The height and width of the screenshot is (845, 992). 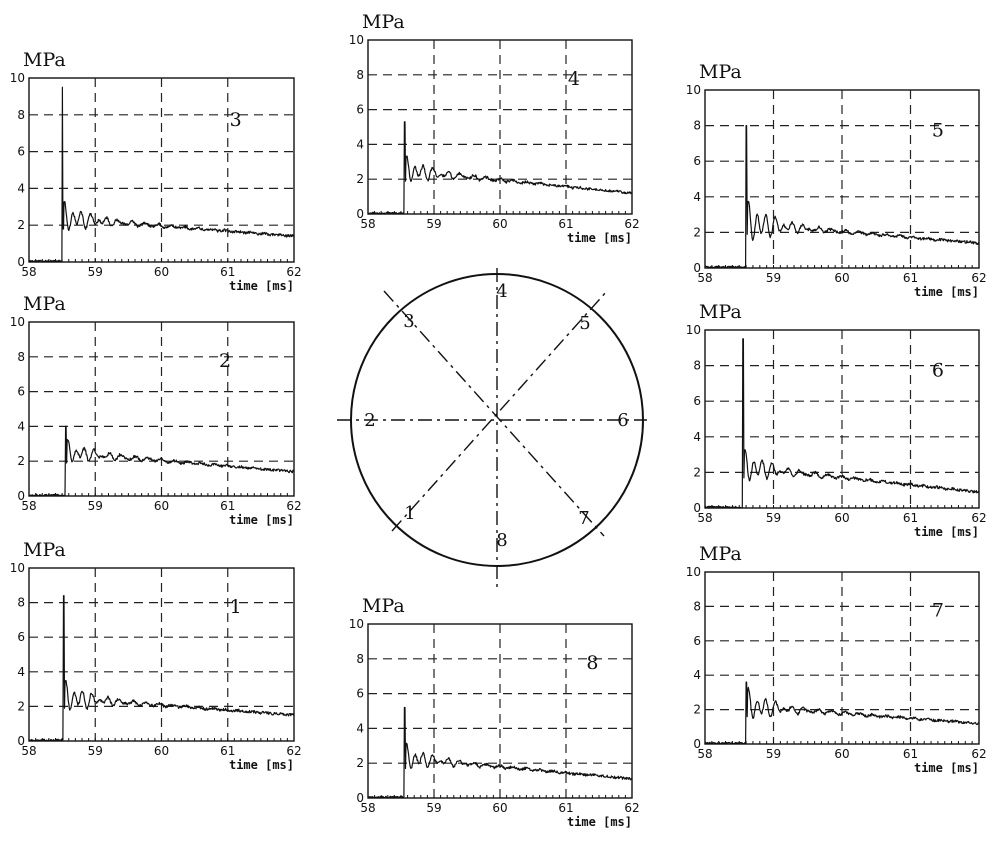 I want to click on sensor-label-5: 5, so click(x=584, y=323).